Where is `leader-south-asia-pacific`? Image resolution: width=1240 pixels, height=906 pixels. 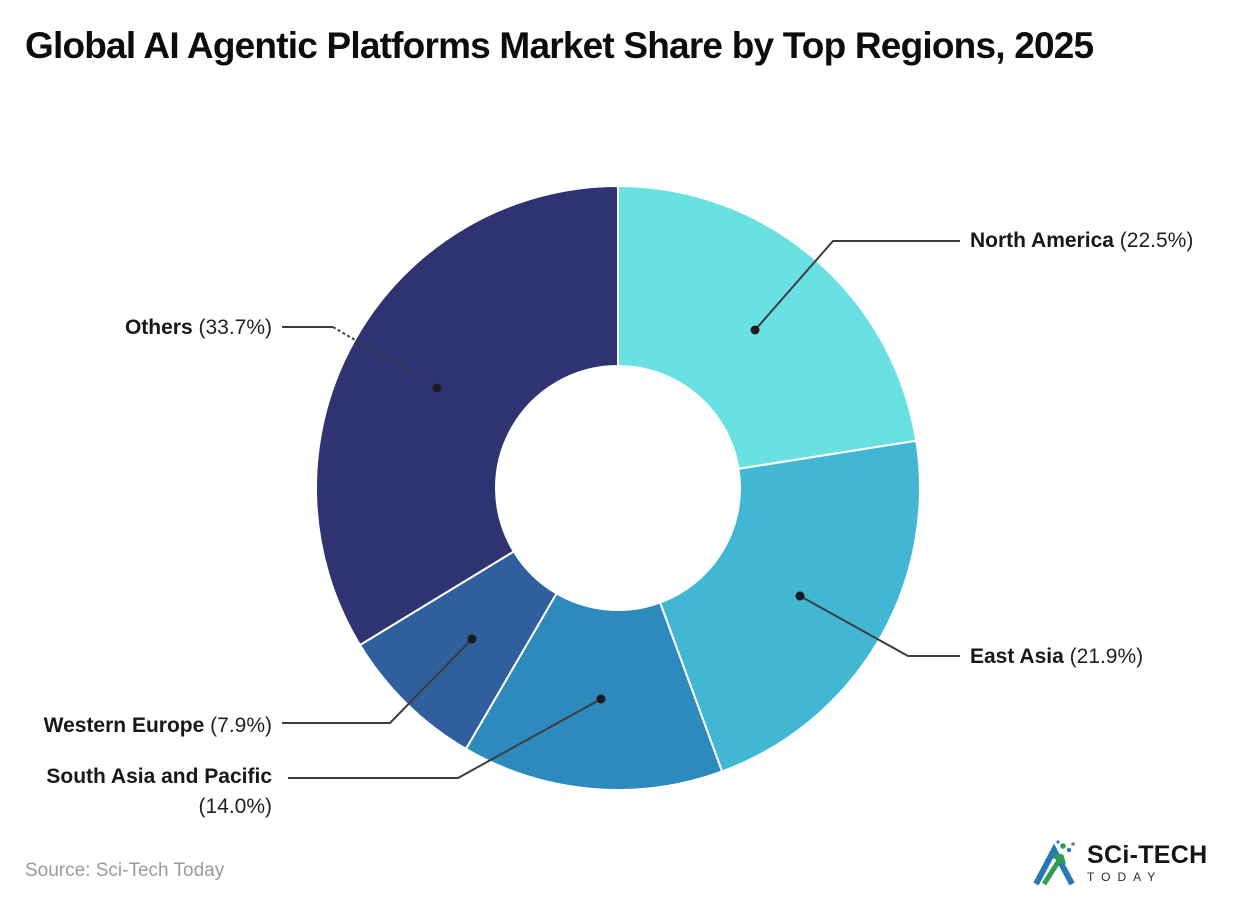
leader-south-asia-pacific is located at coordinates (445, 738).